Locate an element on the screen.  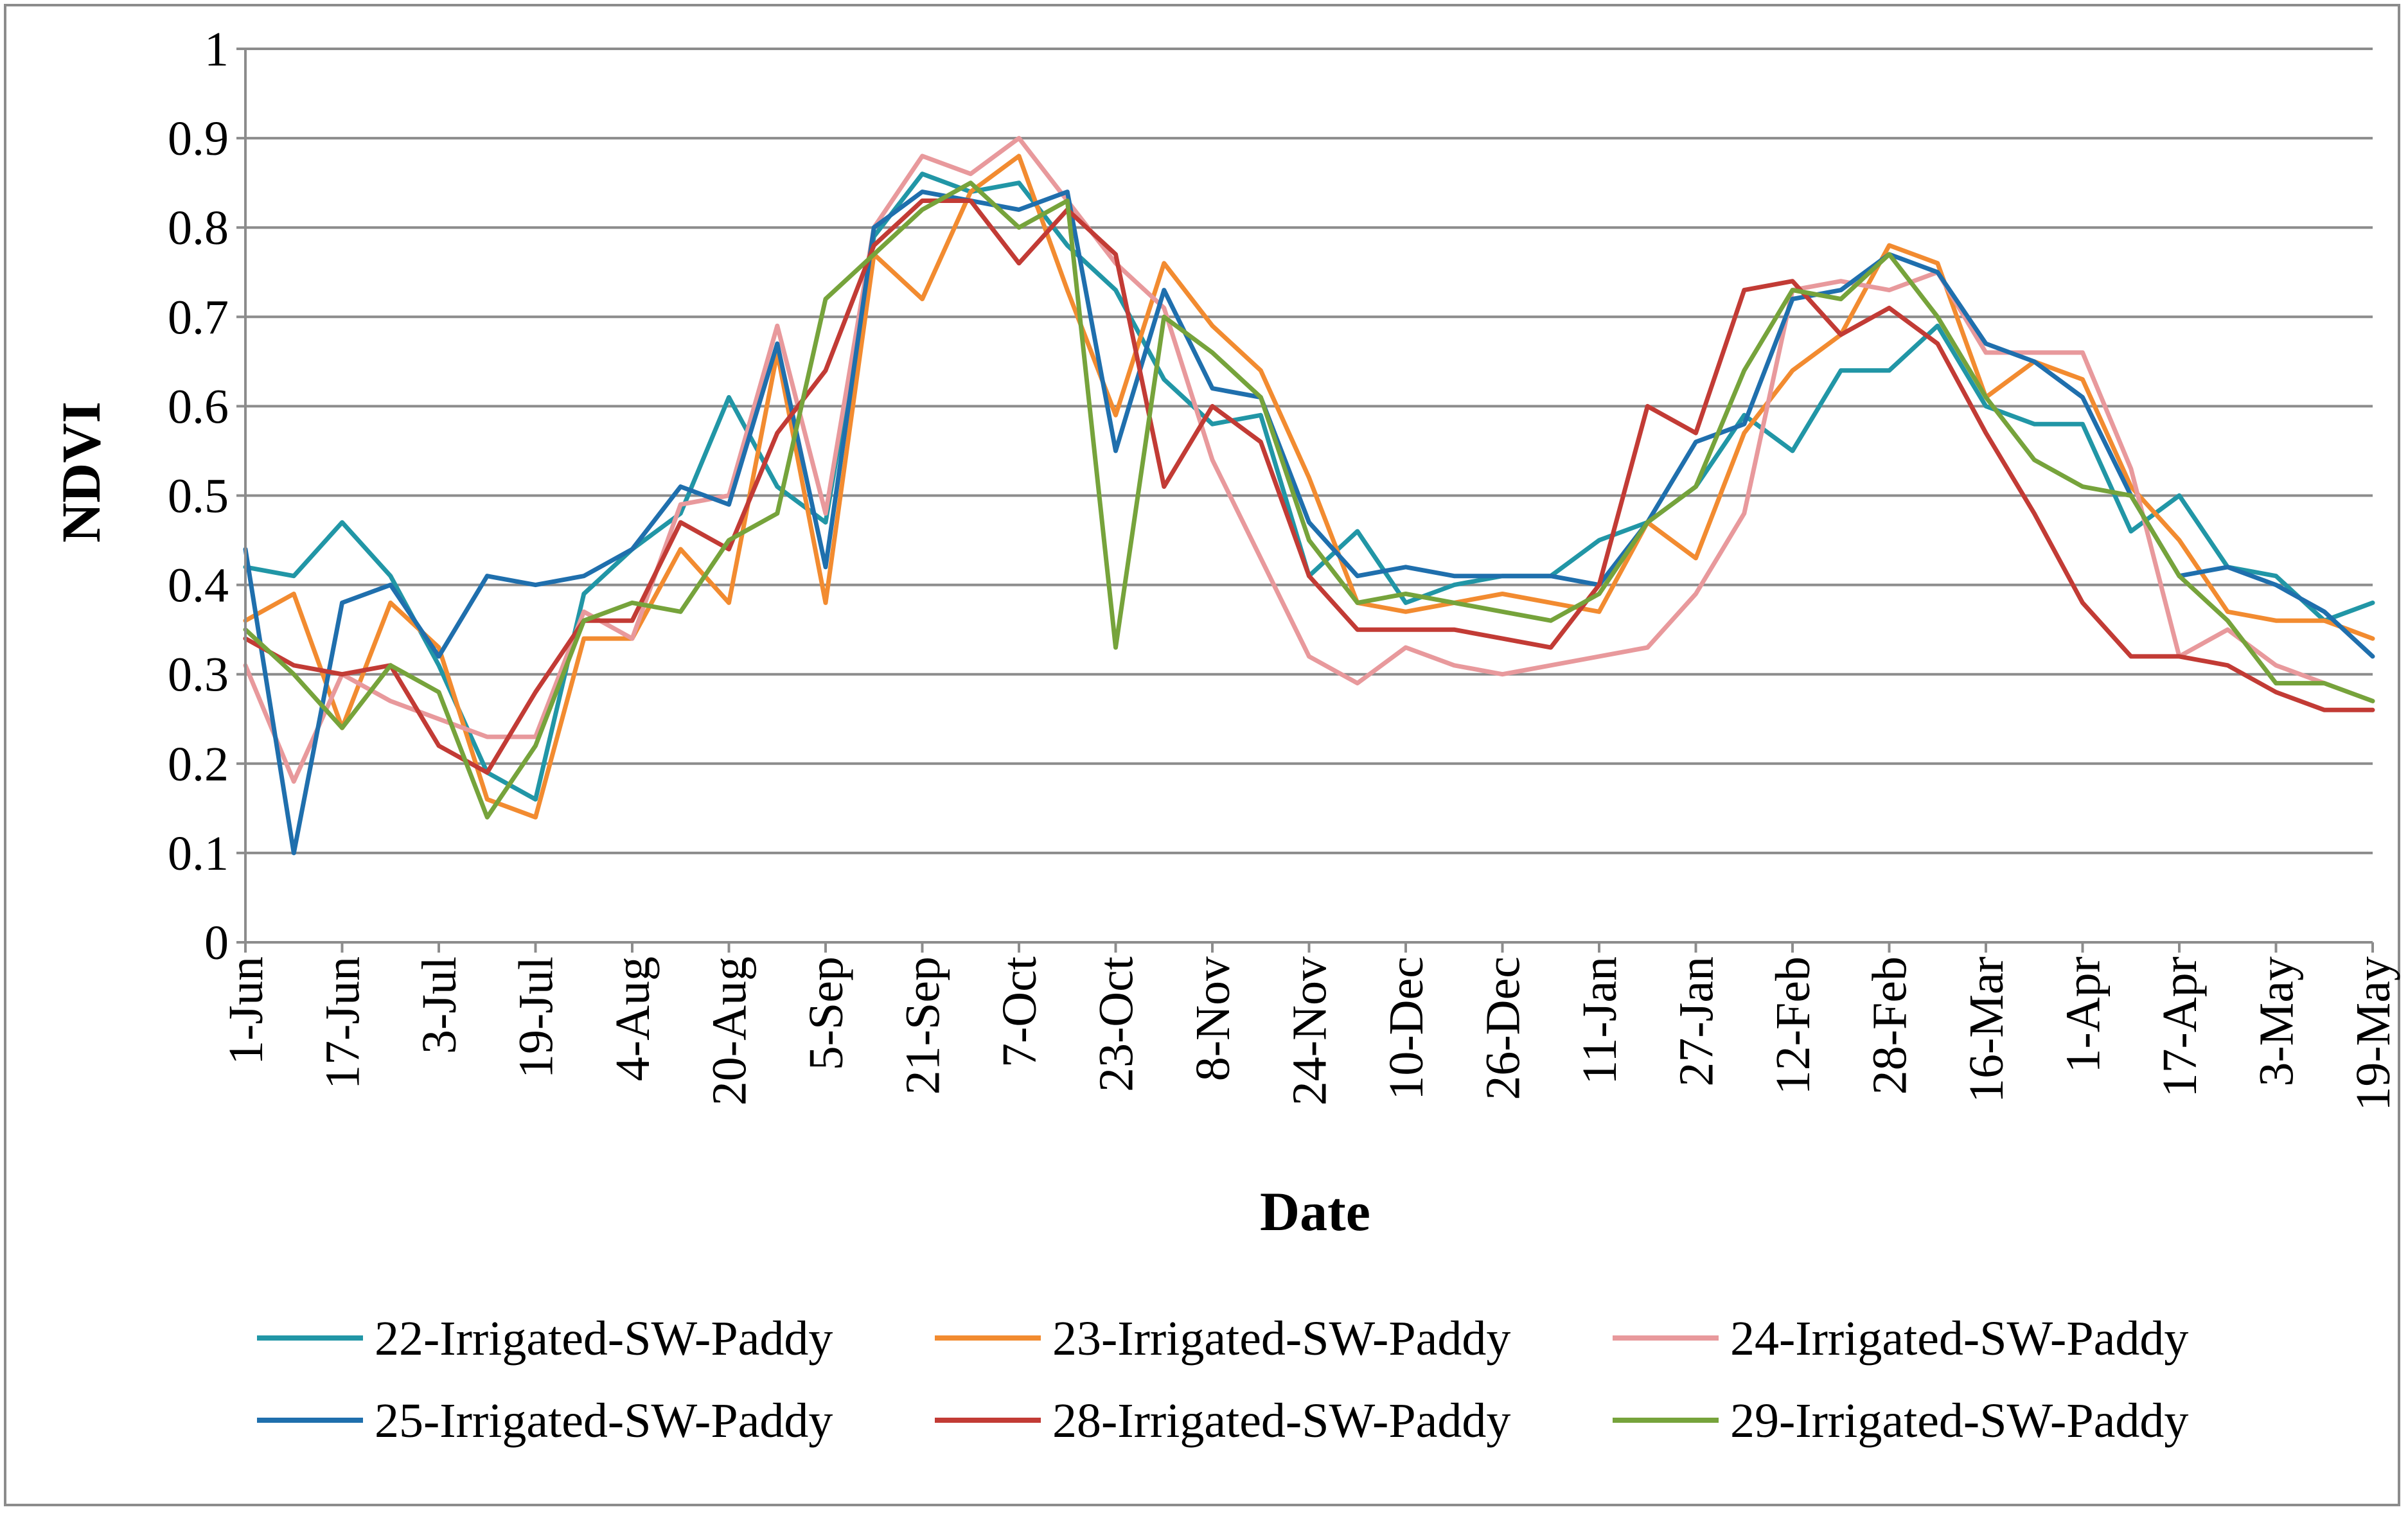
x-tick-label: 19-Jul is located at coordinates (536, 1017).